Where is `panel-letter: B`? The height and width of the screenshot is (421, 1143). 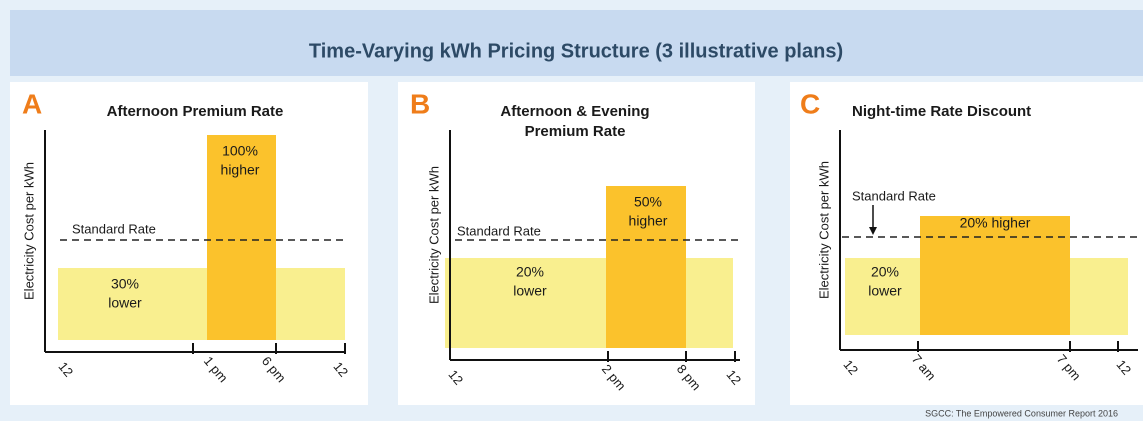
panel-letter: B is located at coordinates (420, 103).